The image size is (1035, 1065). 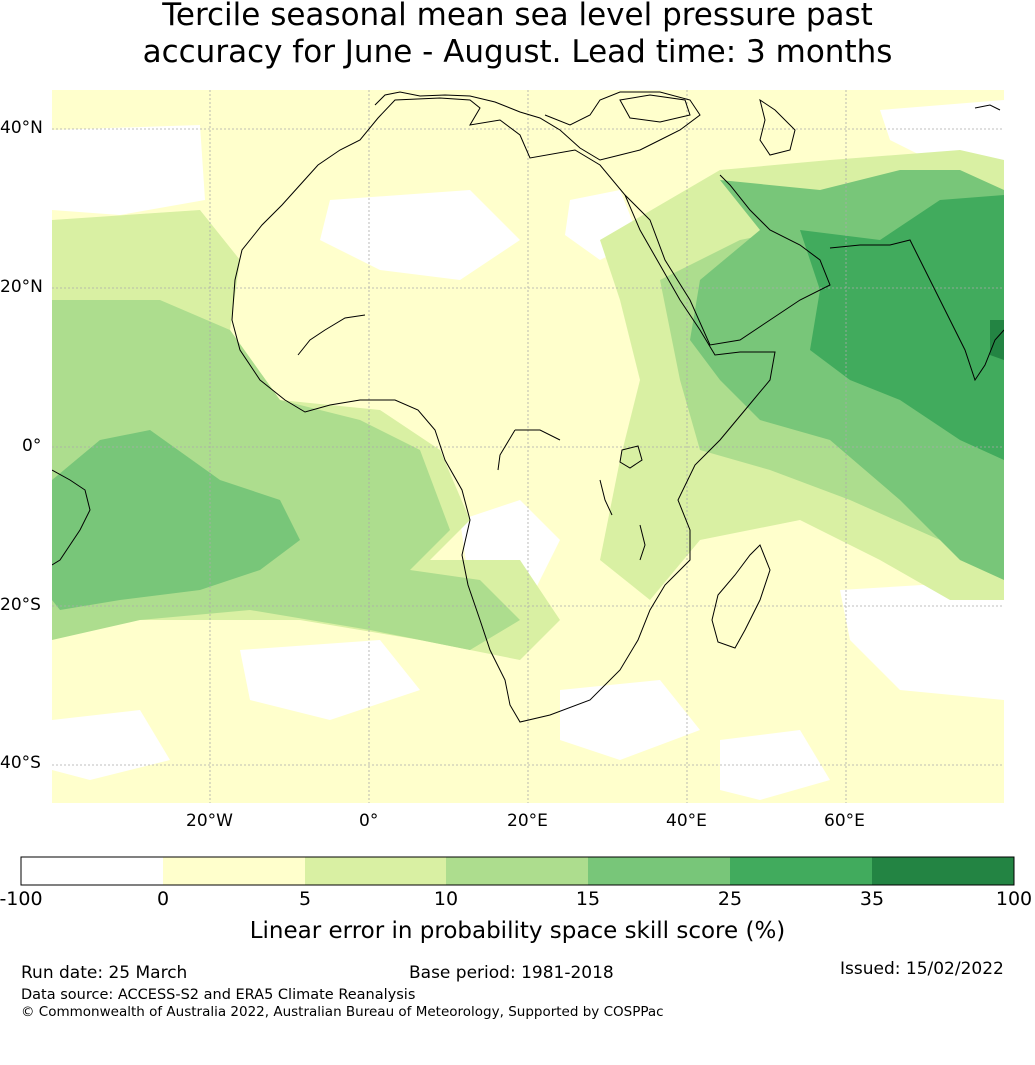 I want to click on run-date: Run date: 25 March, so click(x=104, y=973).